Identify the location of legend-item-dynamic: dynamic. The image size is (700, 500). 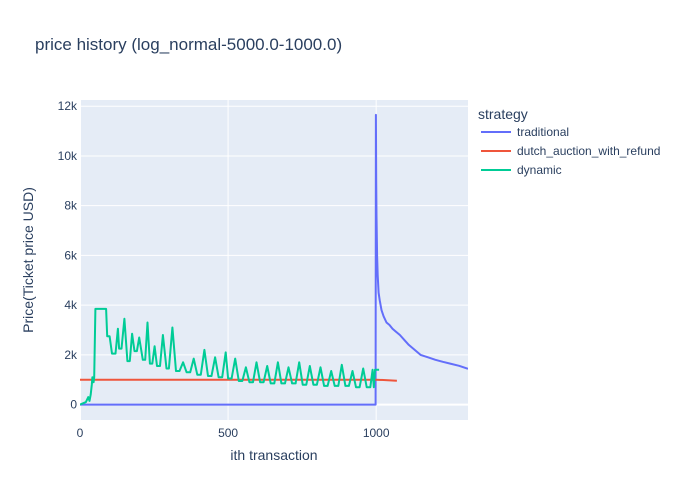
(521, 170).